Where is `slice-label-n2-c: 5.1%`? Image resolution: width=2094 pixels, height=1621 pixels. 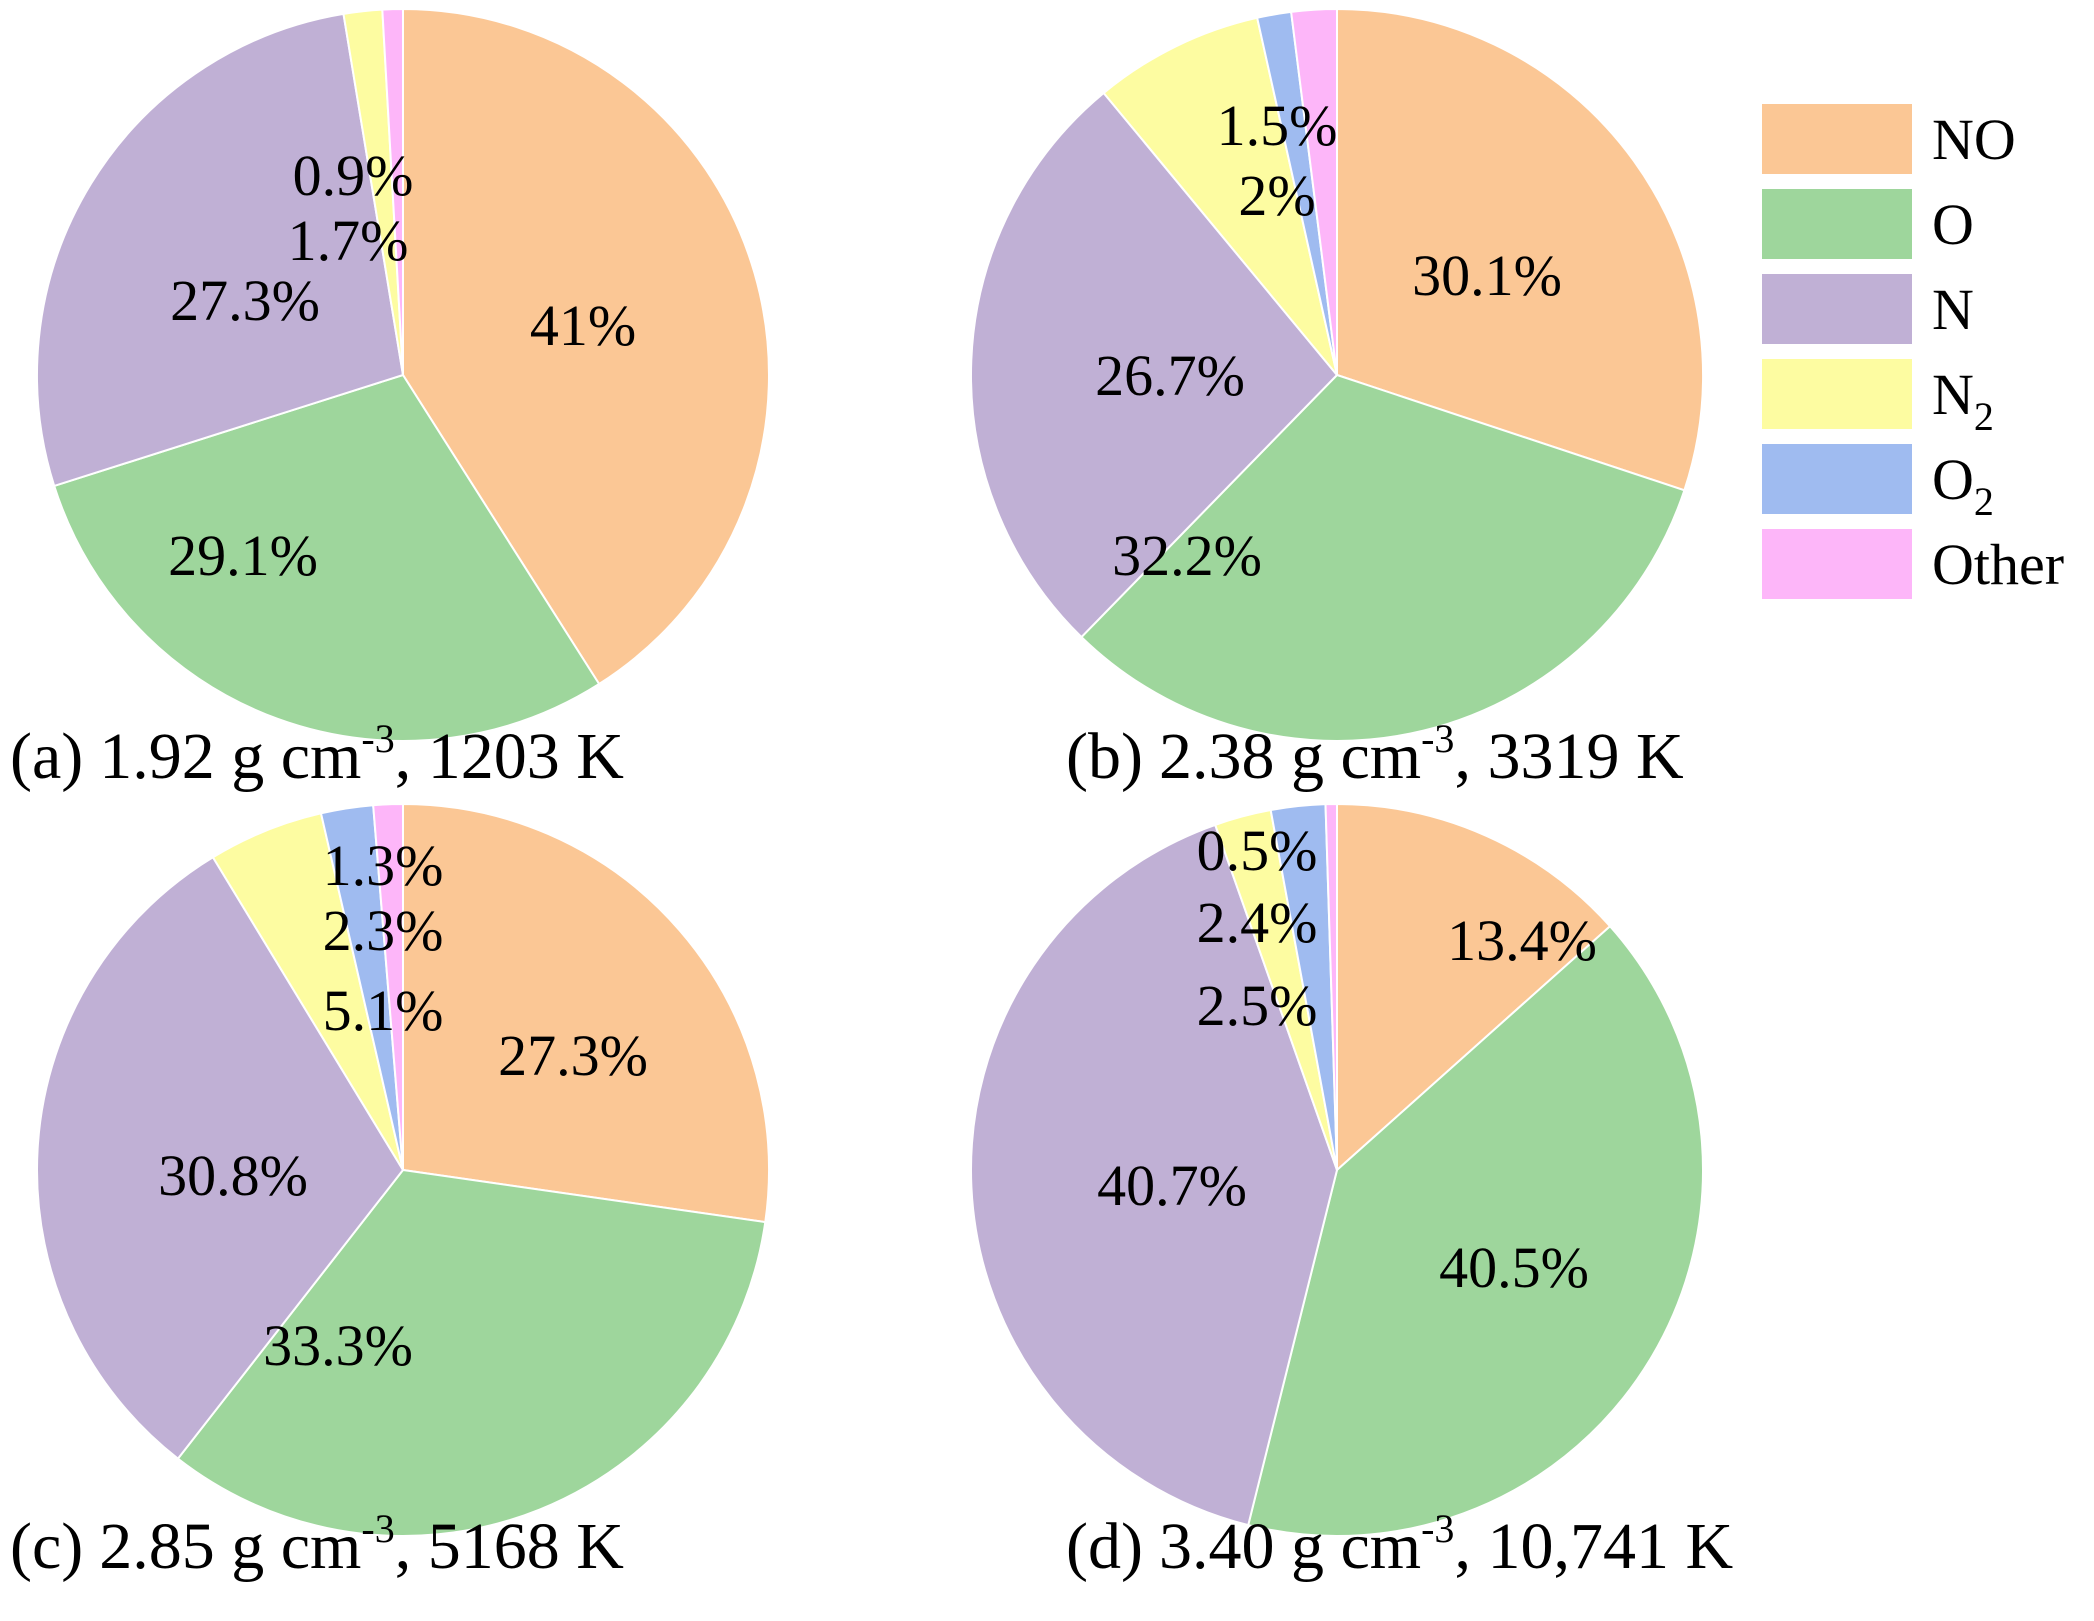 slice-label-n2-c: 5.1% is located at coordinates (383, 1010).